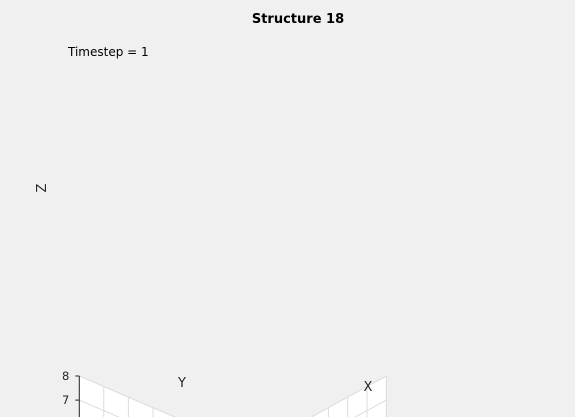  Describe the element at coordinates (368, 387) in the screenshot. I see `x-axis-label: X` at that location.